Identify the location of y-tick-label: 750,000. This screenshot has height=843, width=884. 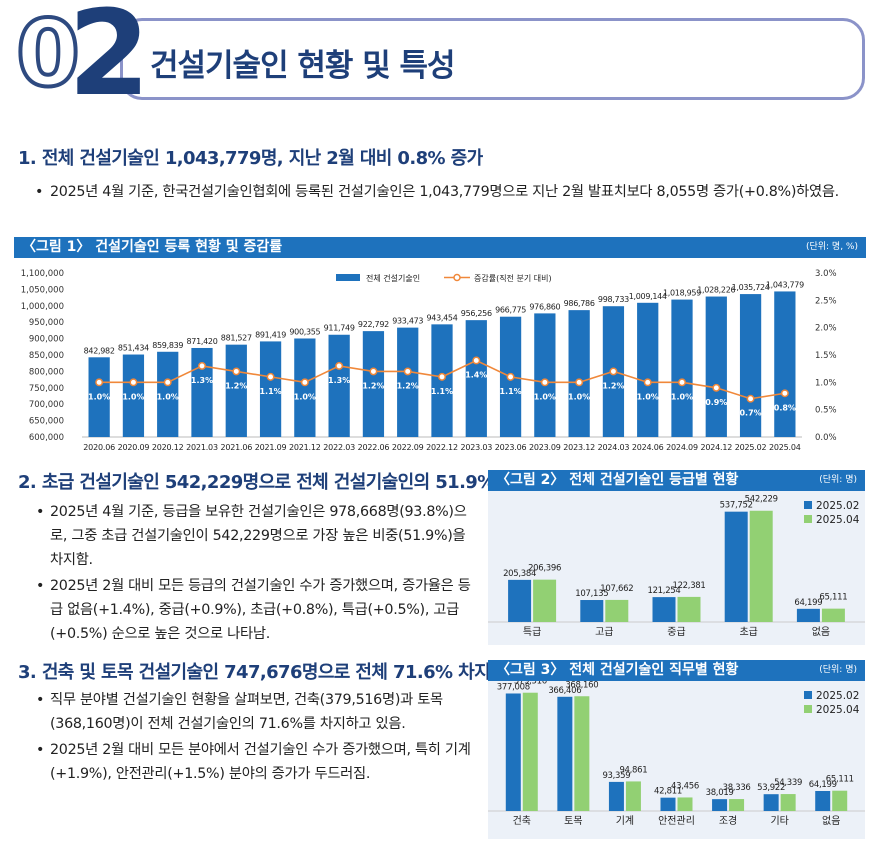
(46, 389).